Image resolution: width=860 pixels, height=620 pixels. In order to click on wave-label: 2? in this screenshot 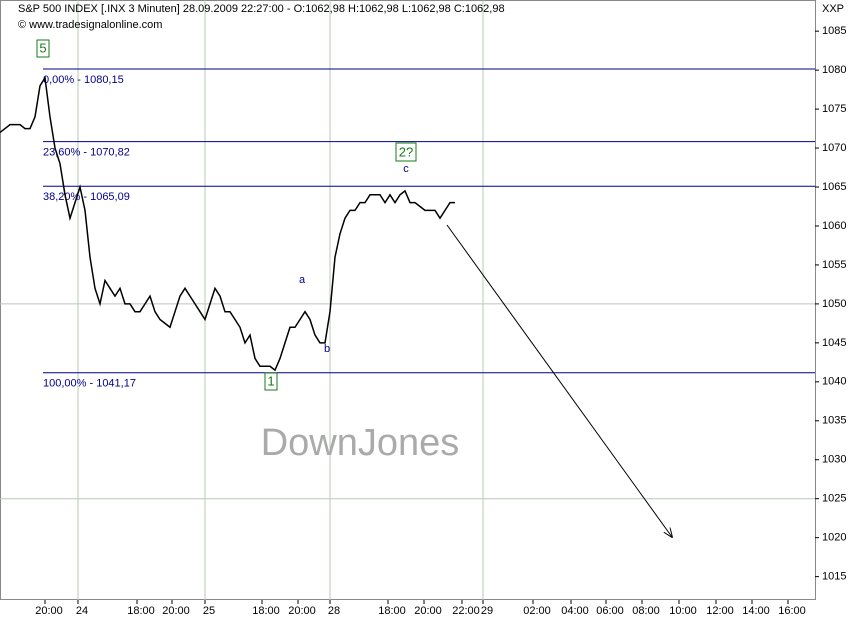, I will do `click(406, 151)`.